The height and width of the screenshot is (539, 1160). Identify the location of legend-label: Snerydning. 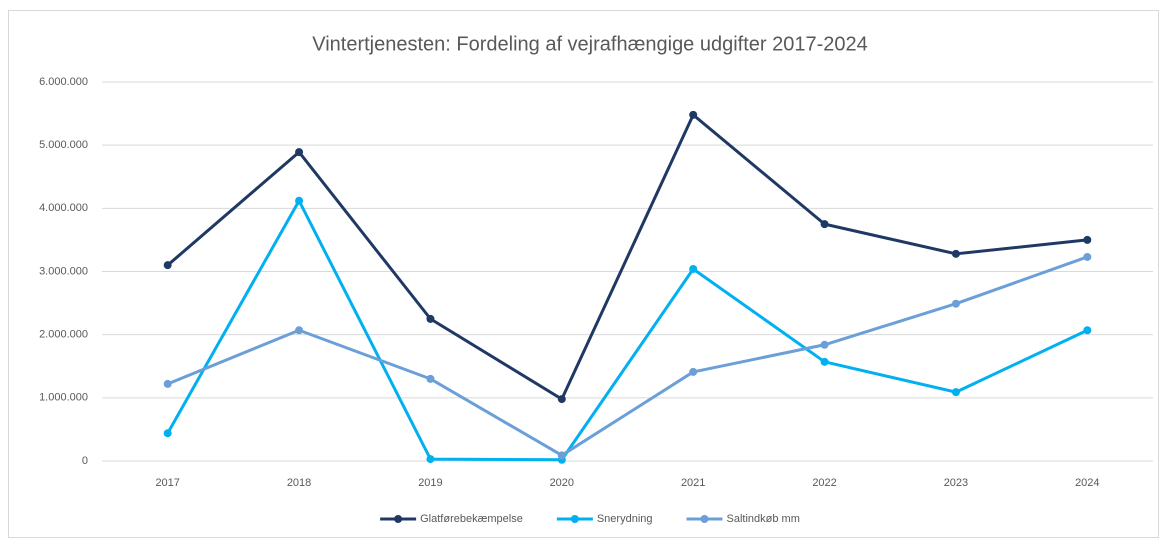
(625, 519).